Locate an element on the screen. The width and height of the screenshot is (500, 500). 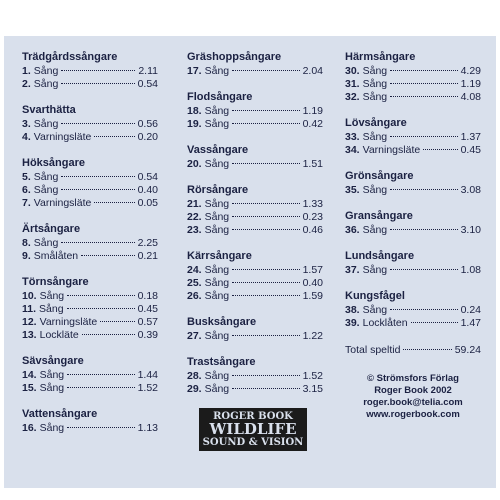
track-number: 3. is located at coordinates (26, 124).